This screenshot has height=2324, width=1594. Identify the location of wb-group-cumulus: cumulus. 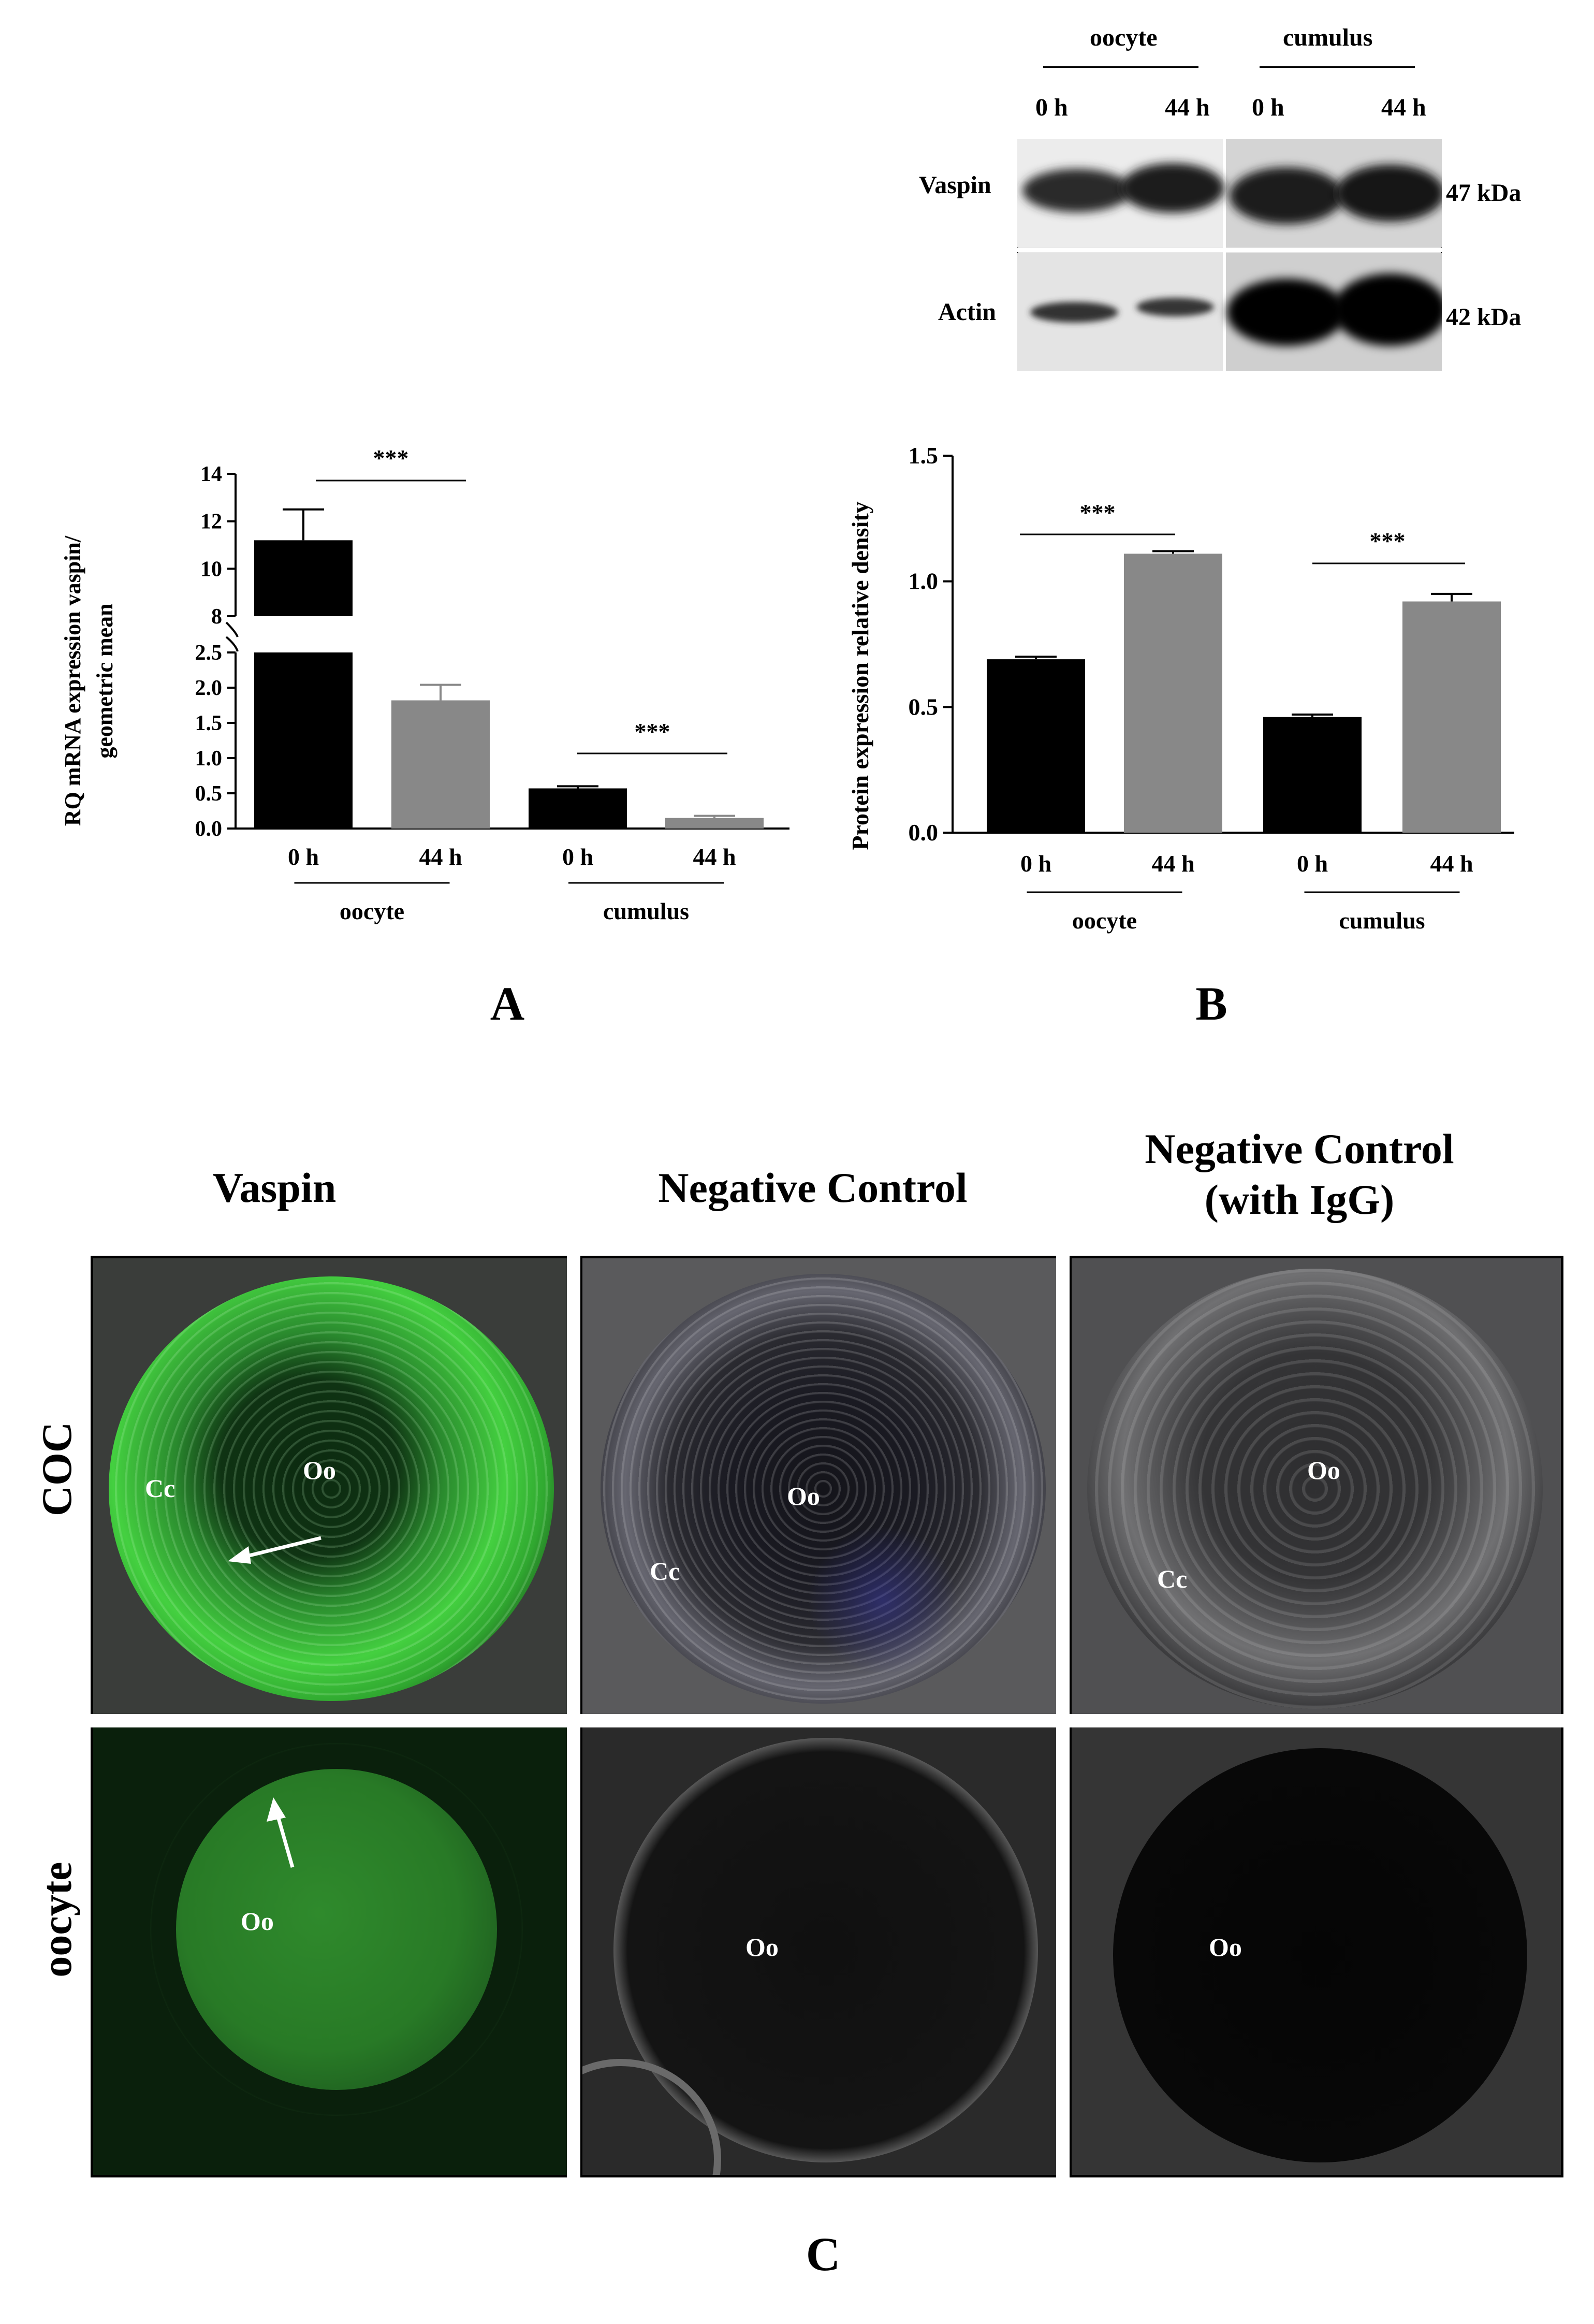
(1328, 37).